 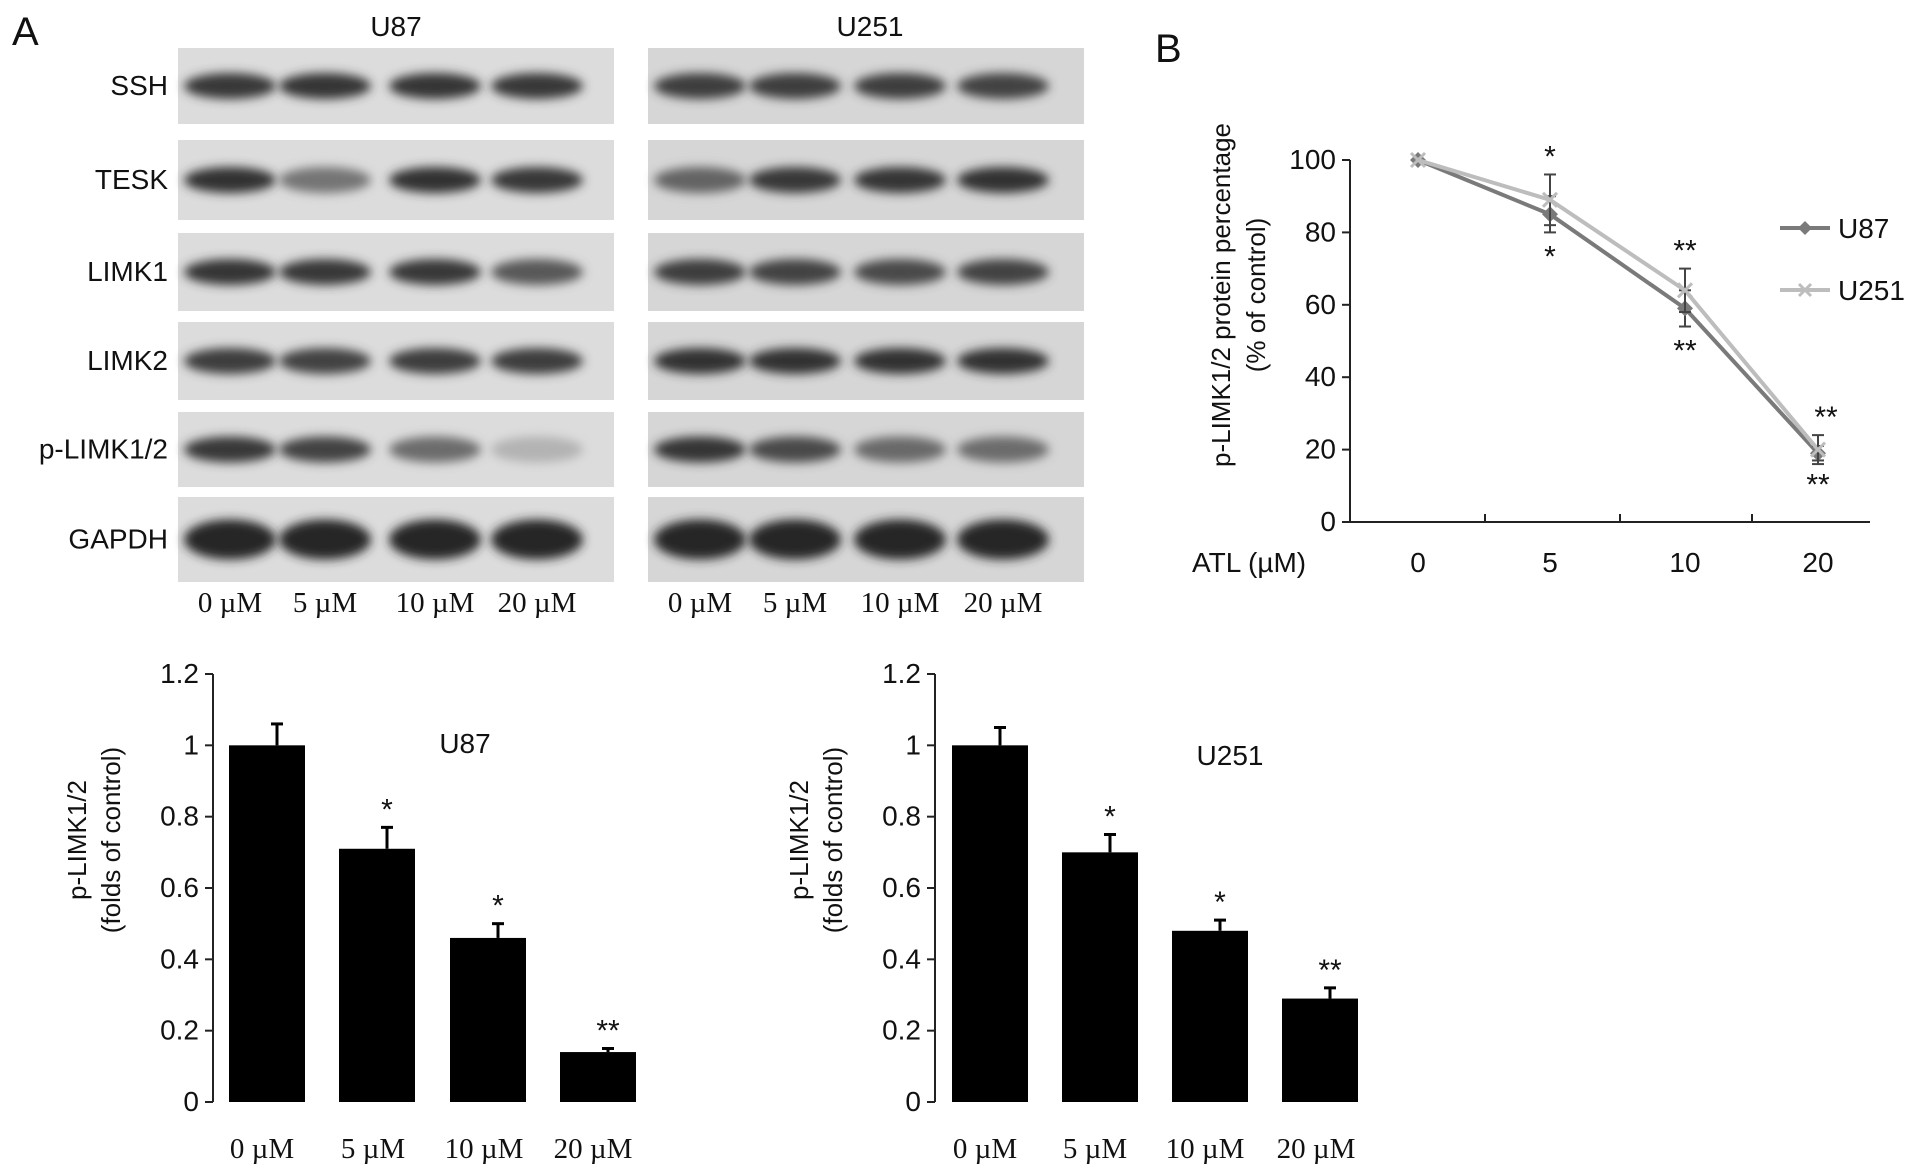 I want to click on panel-label-a: A, so click(x=25, y=32).